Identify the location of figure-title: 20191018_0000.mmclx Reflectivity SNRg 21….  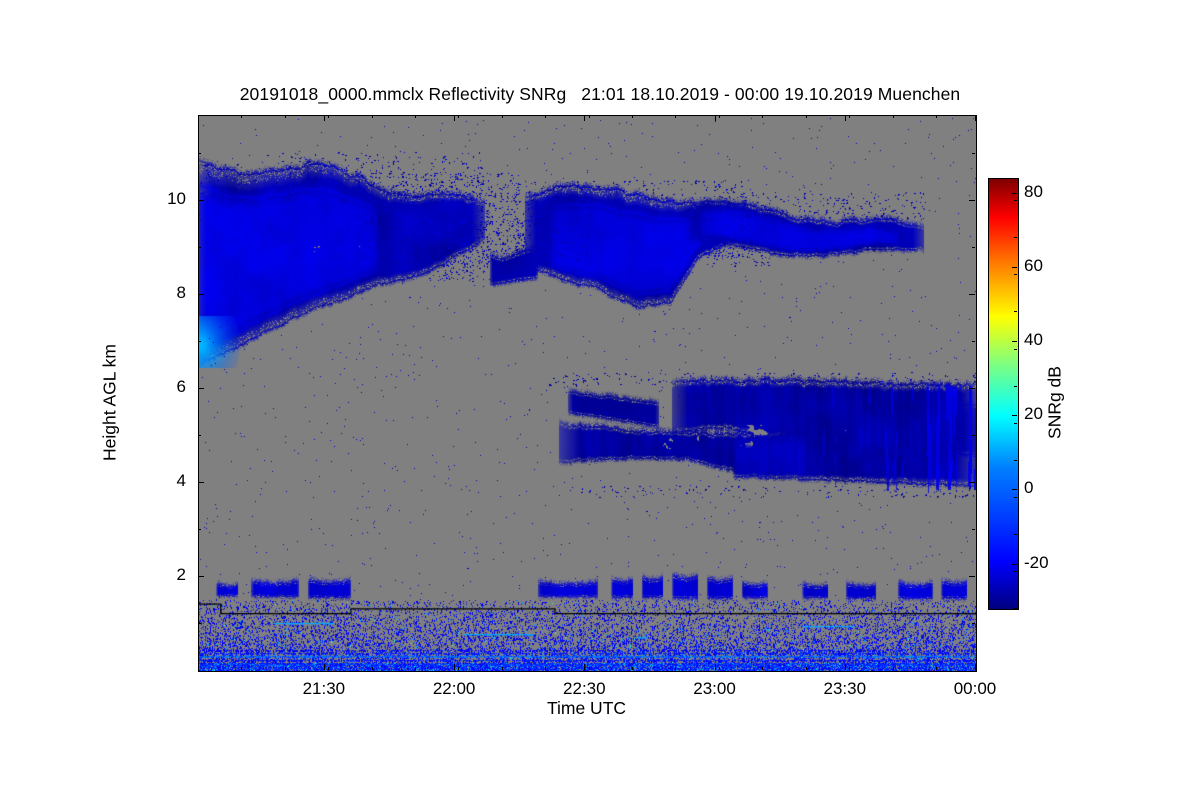
(600, 94).